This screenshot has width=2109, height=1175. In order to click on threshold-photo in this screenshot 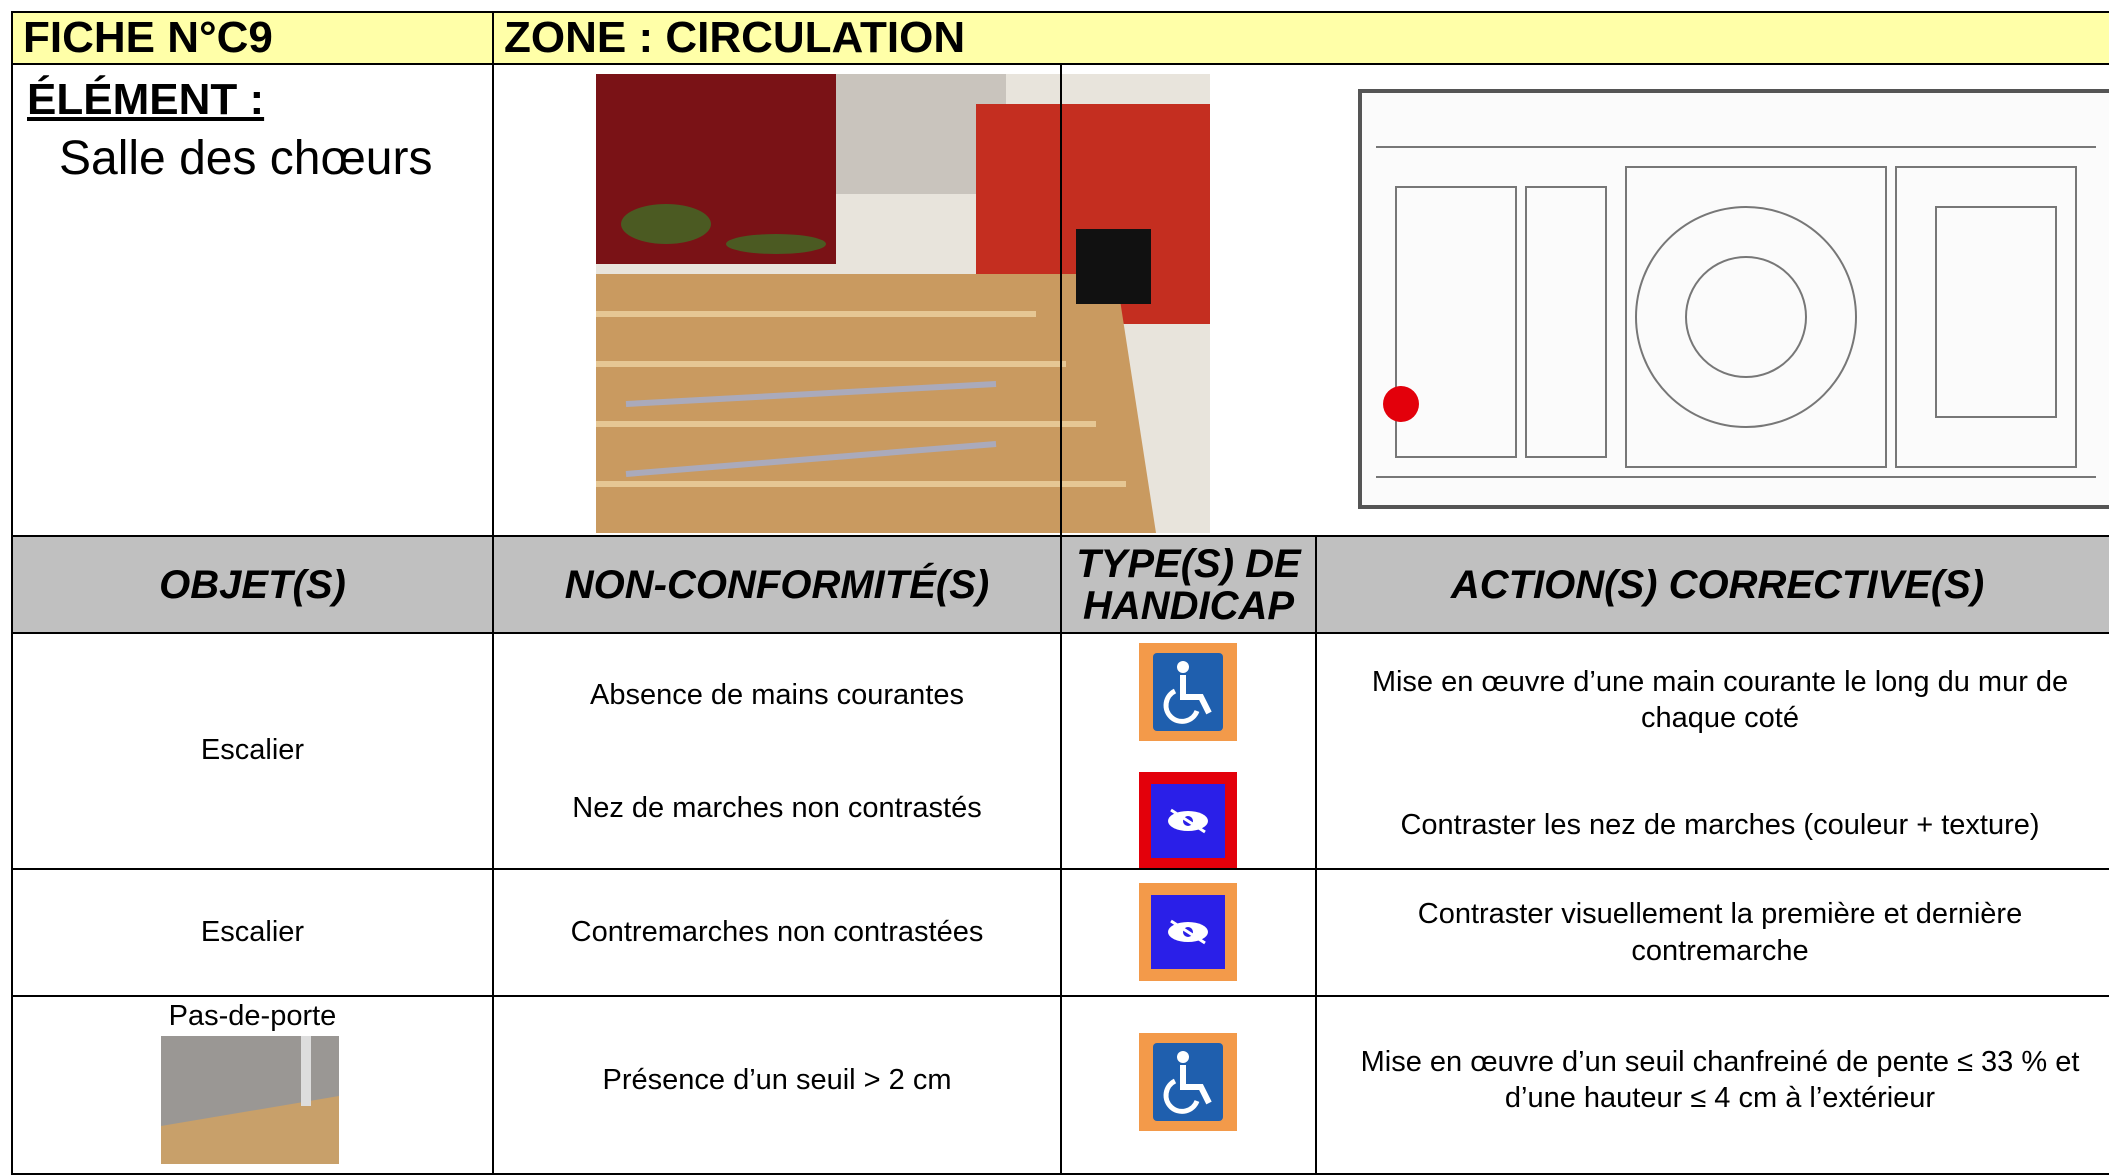, I will do `click(250, 1100)`.